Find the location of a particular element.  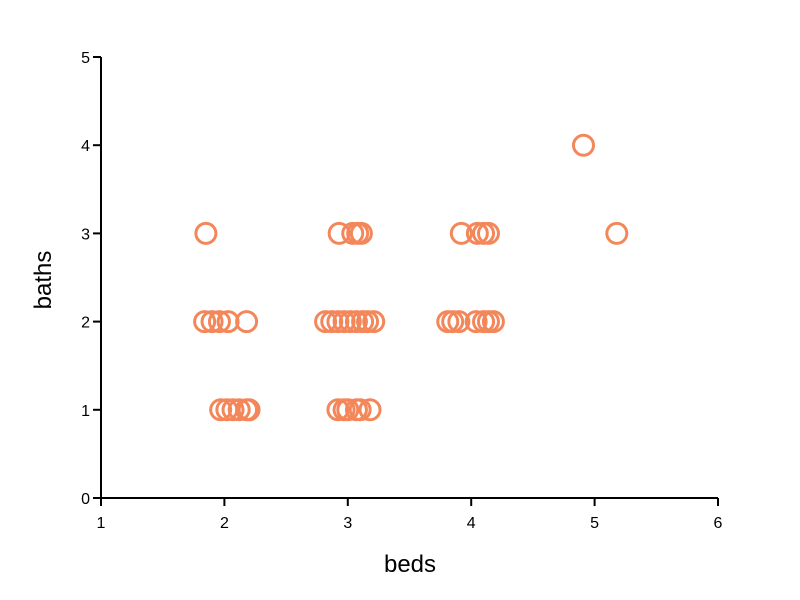

x-tick-label: 3 is located at coordinates (347, 523).